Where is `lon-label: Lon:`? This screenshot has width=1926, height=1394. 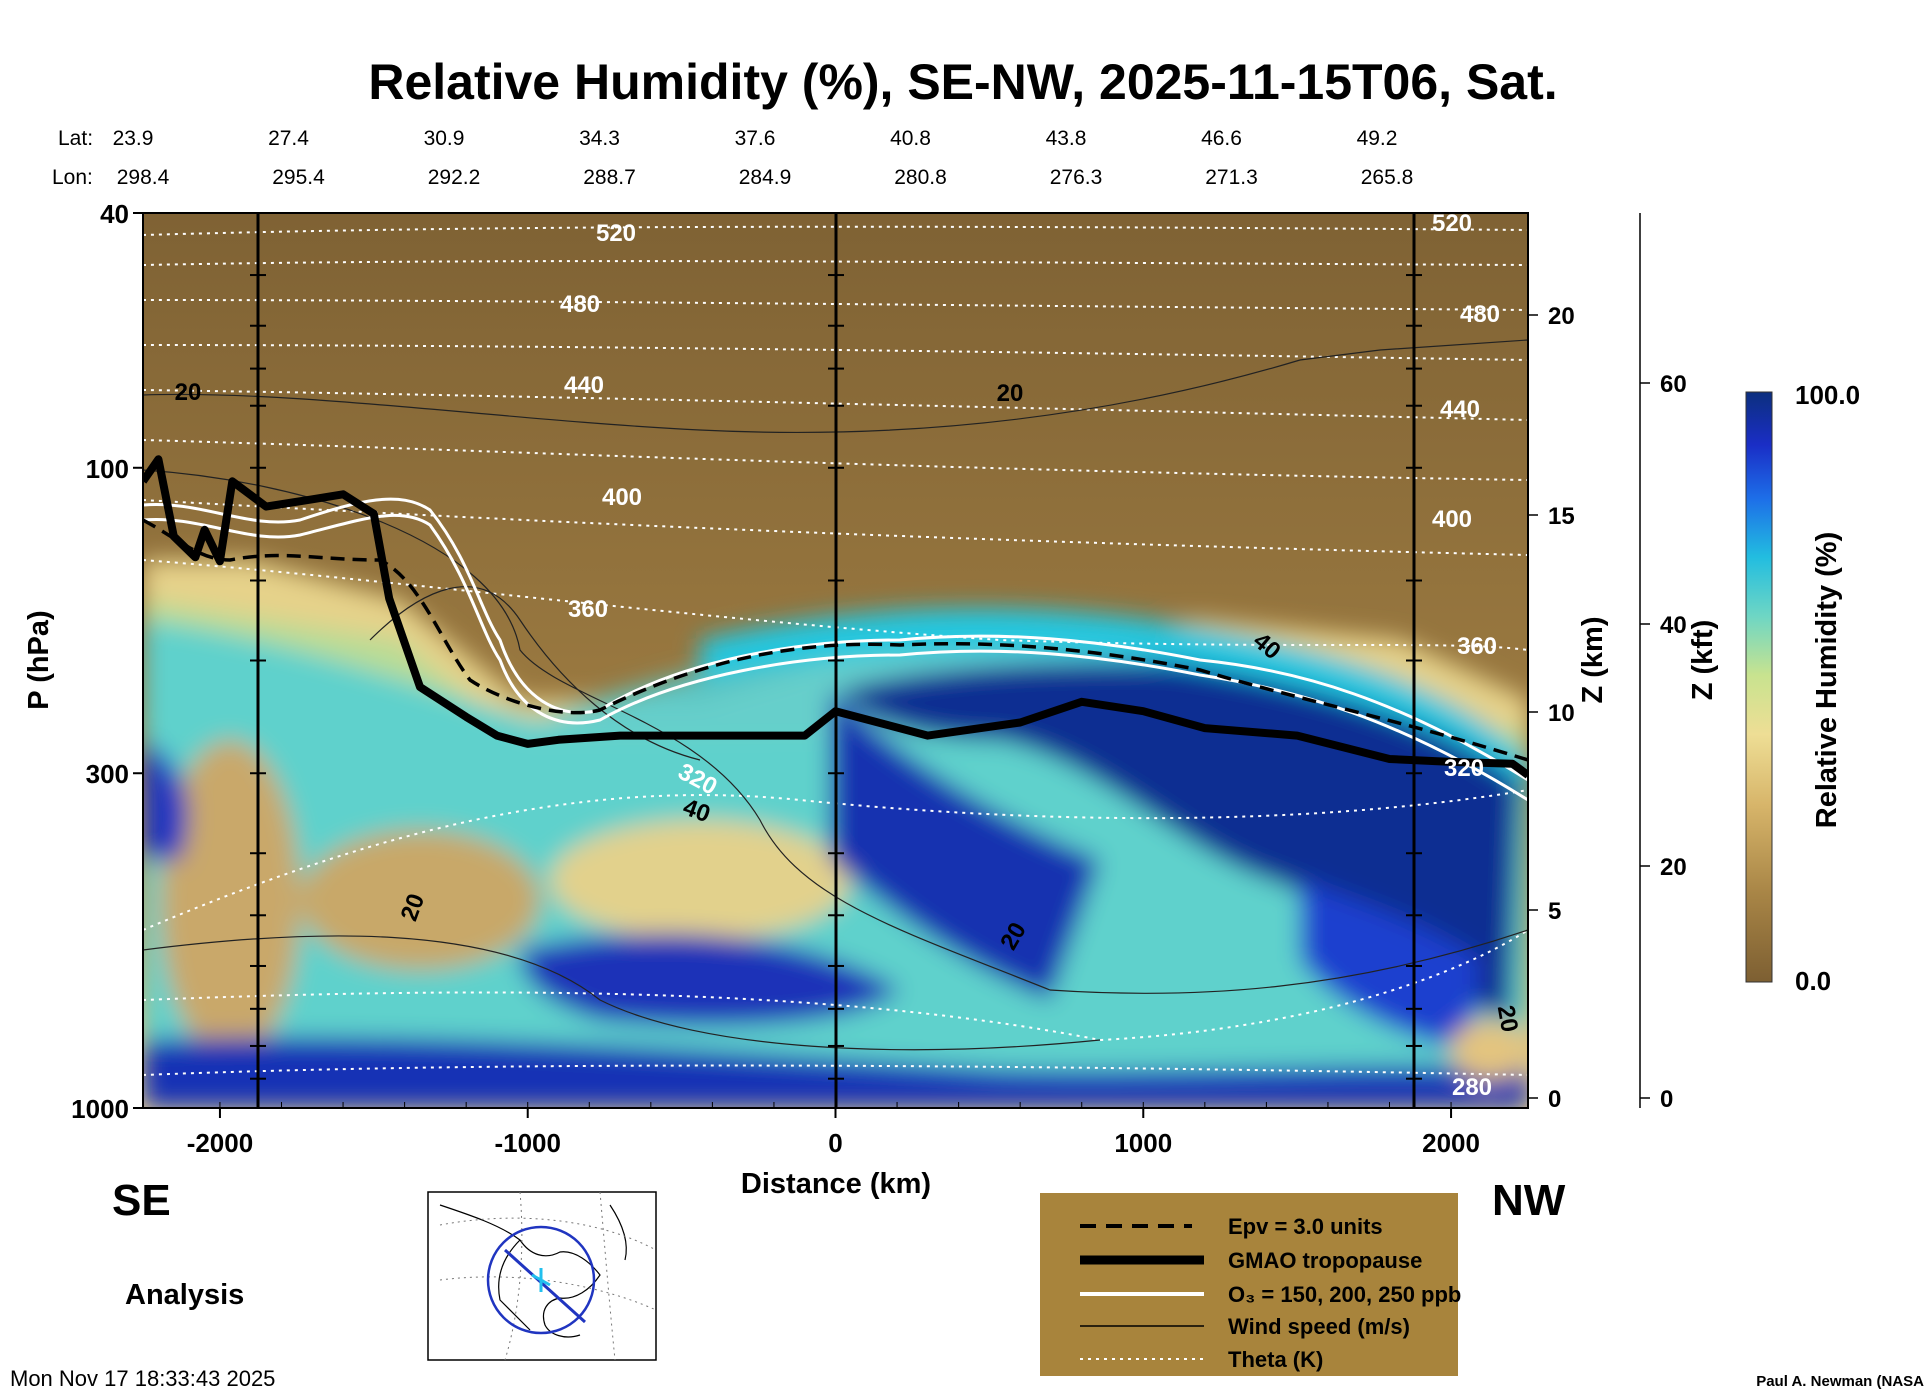
lon-label: Lon: is located at coordinates (72, 177).